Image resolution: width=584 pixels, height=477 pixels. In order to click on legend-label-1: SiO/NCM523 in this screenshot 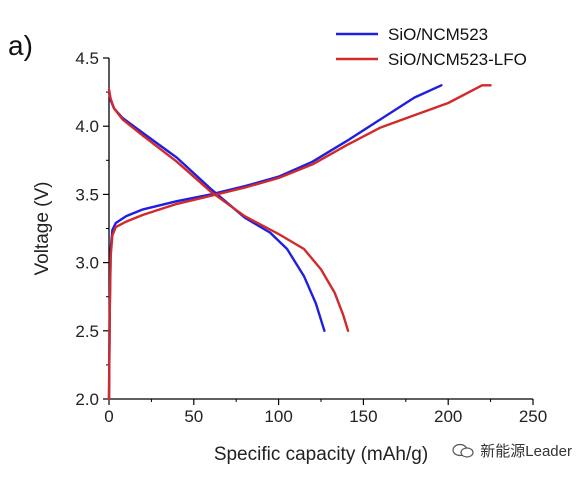, I will do `click(438, 34)`.